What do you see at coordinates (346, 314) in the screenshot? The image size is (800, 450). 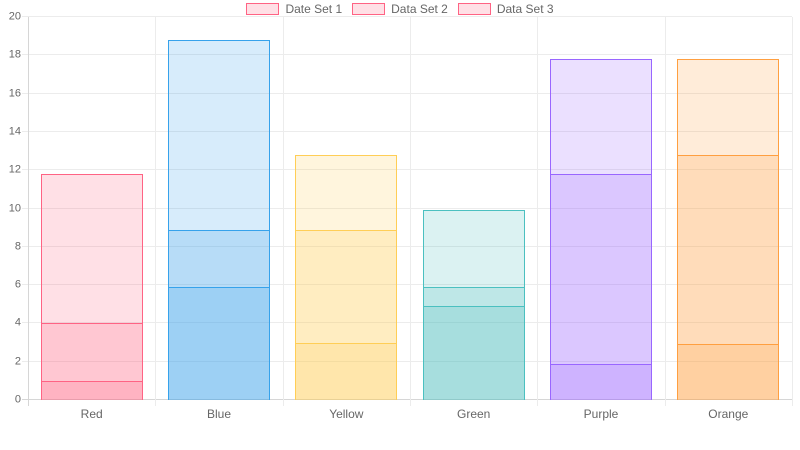 I see `bar-yellow-set2` at bounding box center [346, 314].